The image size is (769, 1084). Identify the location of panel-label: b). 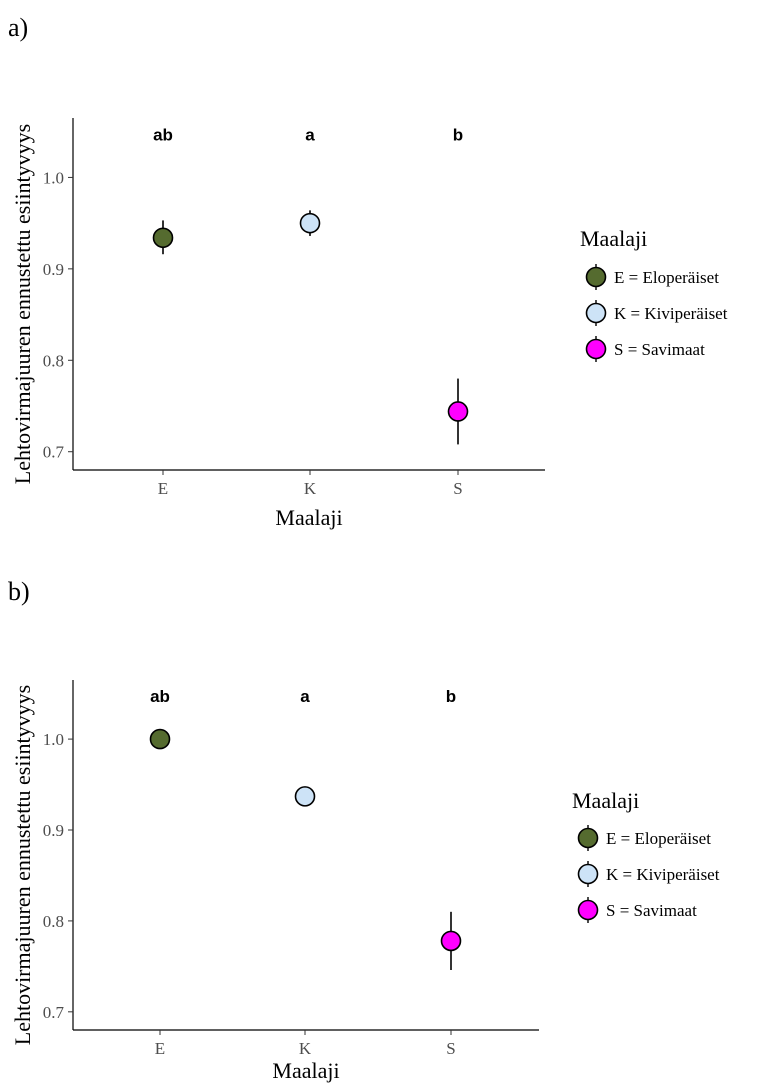
(19, 591).